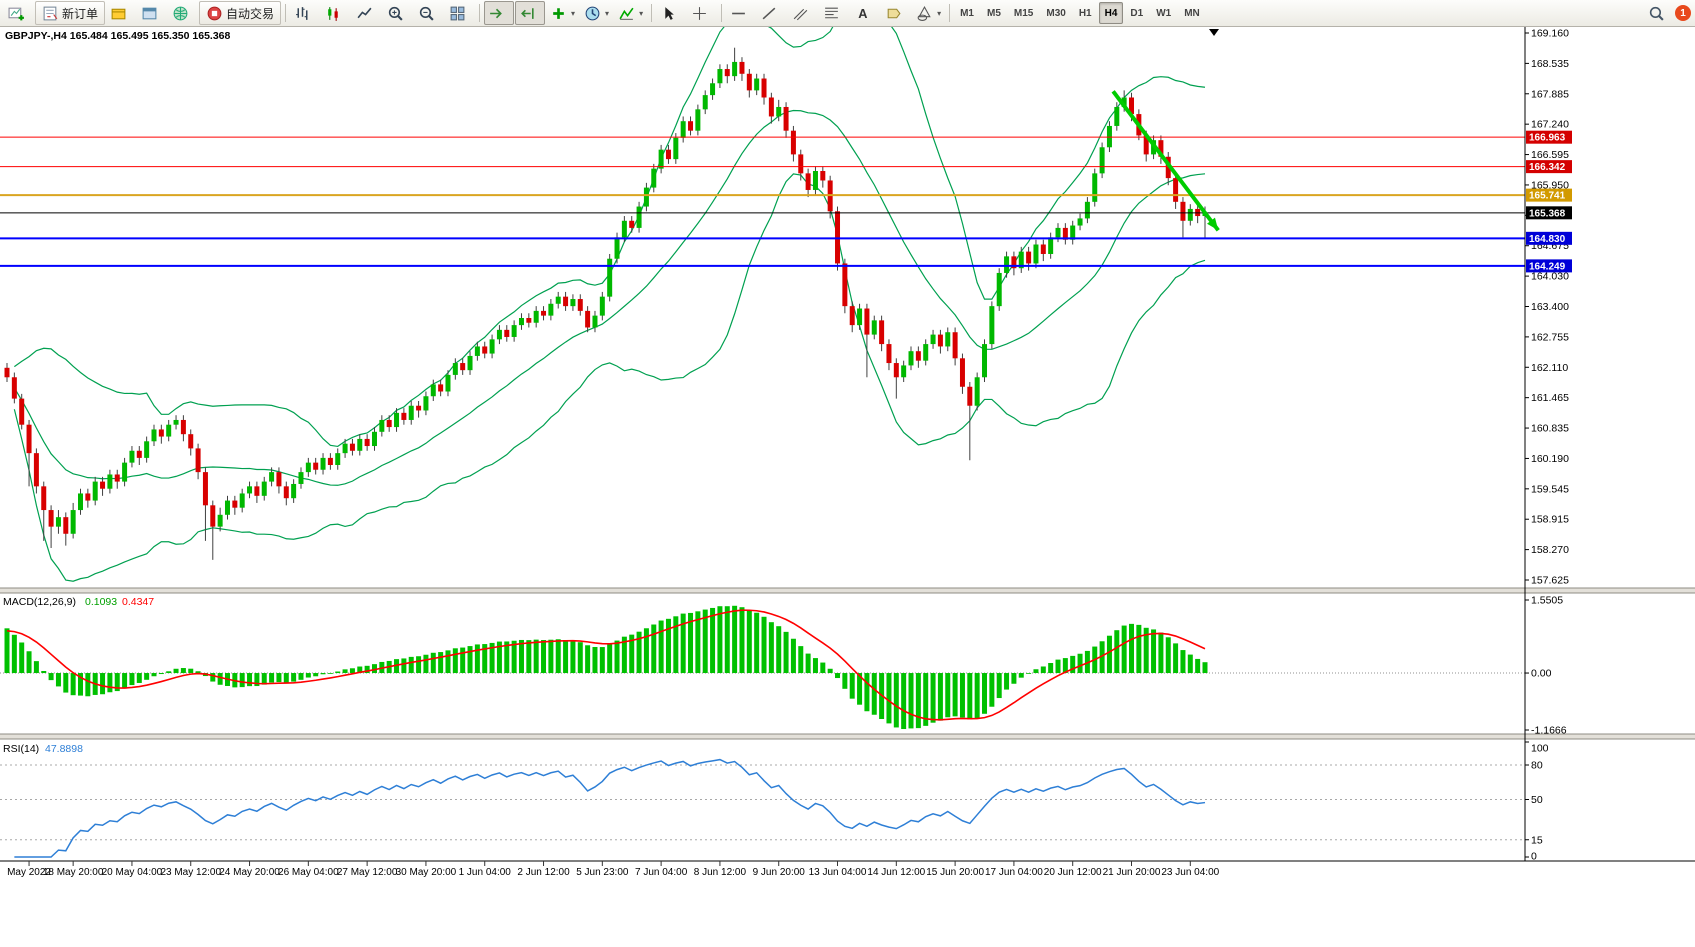 Image resolution: width=1695 pixels, height=947 pixels. I want to click on arrows-tool-button: ▾, so click(928, 13).